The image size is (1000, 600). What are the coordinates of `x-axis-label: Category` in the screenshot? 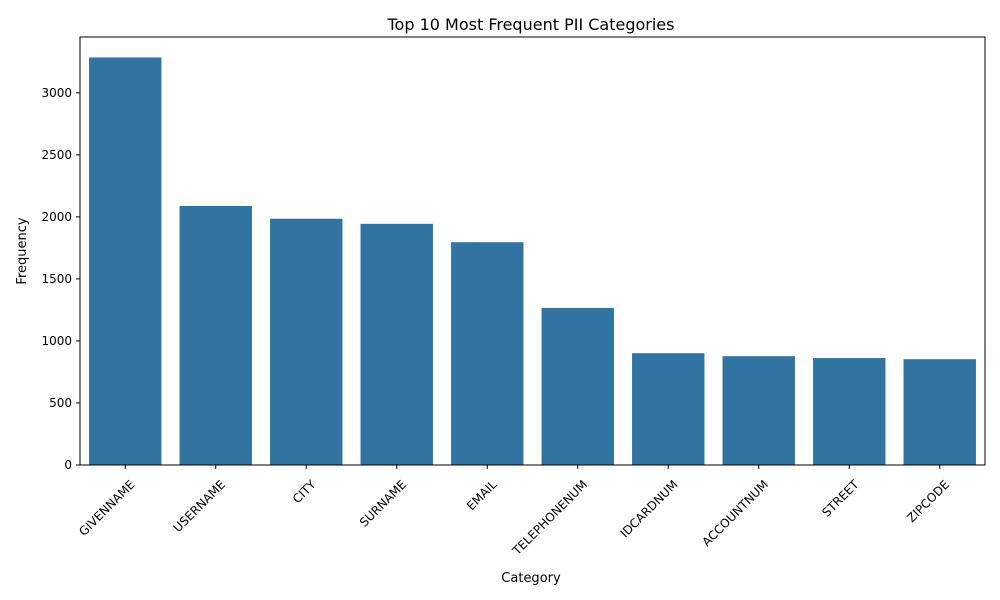 It's located at (531, 578).